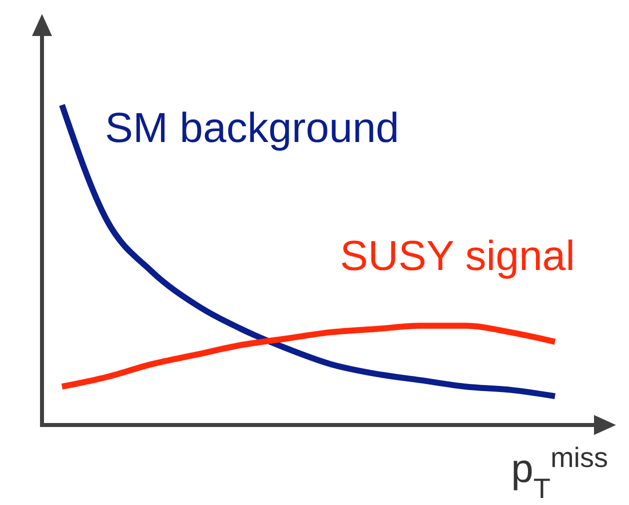 This screenshot has width=629, height=505. Describe the element at coordinates (252, 127) in the screenshot. I see `series-label: SM background` at that location.